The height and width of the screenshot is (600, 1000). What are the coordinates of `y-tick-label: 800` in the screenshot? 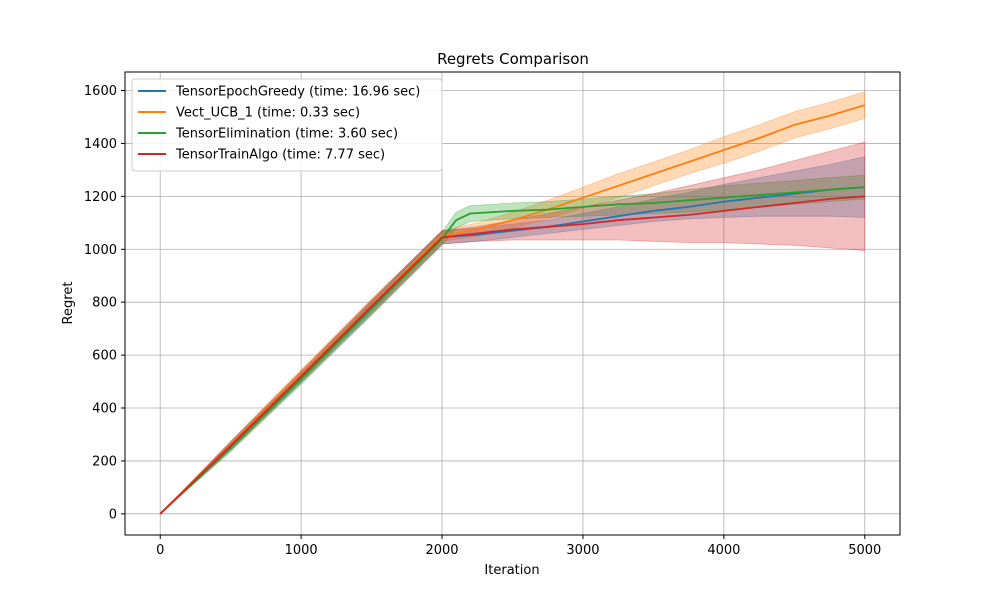 It's located at (104, 303).